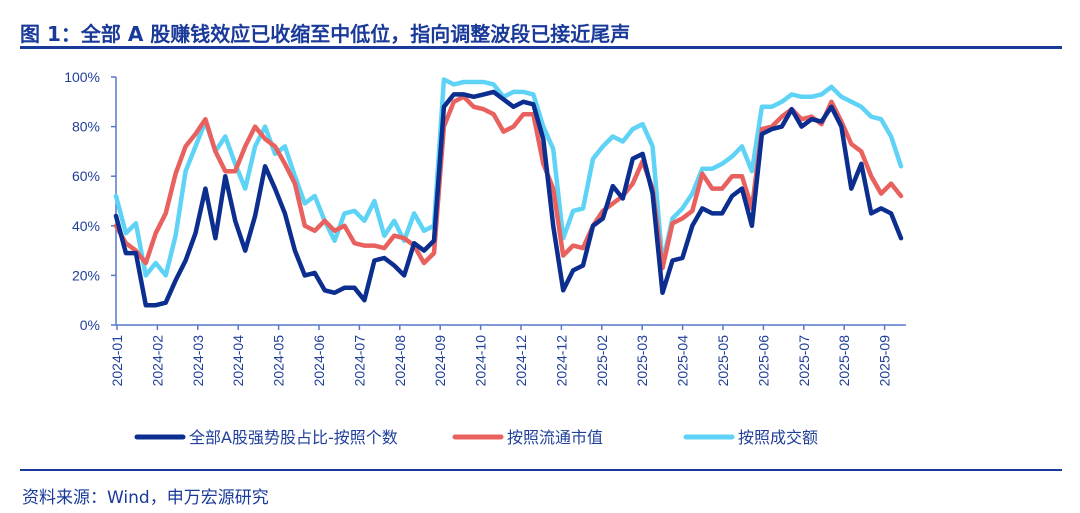 The width and height of the screenshot is (1080, 513). I want to click on y-tick-label: 40%, so click(86, 226).